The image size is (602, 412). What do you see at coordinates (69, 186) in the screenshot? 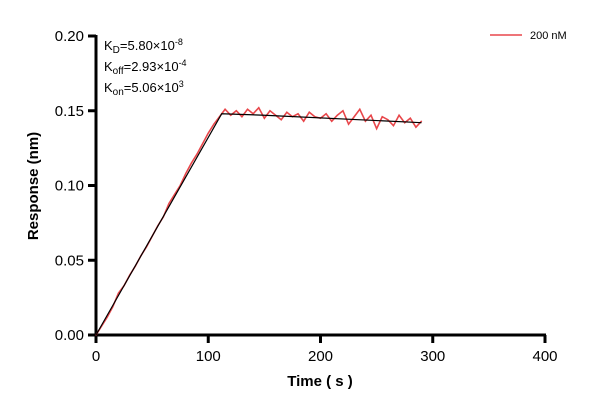
I see `y-tick-label: 0.10` at bounding box center [69, 186].